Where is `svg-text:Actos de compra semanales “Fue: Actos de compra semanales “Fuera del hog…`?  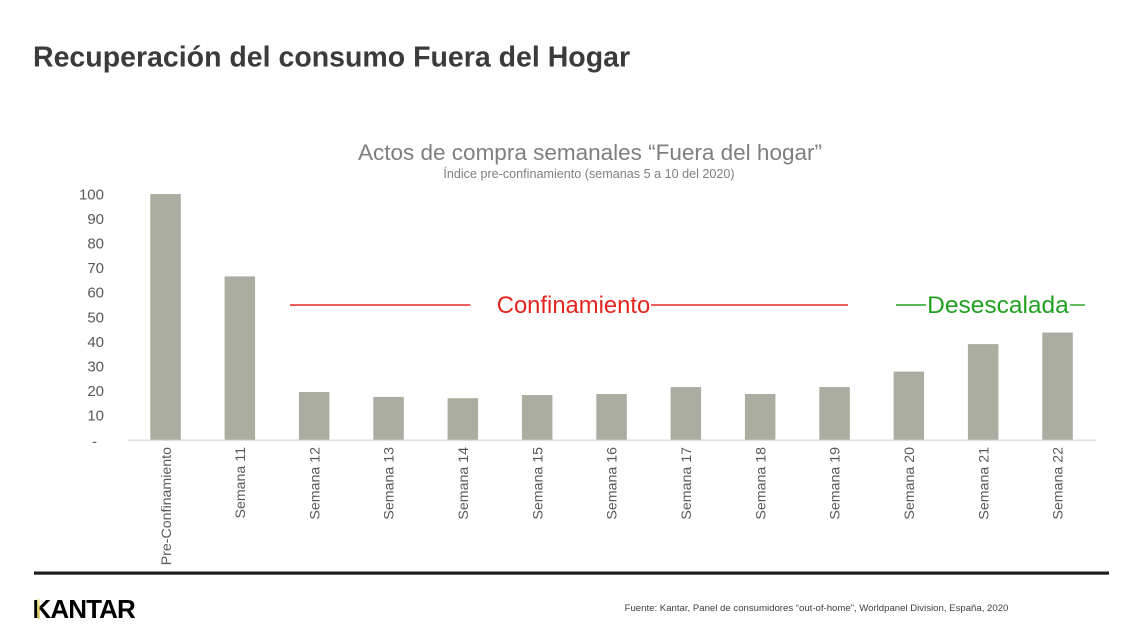 svg-text:Actos de compra semanales “Fue: Actos de compra semanales “Fuera del hog… is located at coordinates (590, 152).